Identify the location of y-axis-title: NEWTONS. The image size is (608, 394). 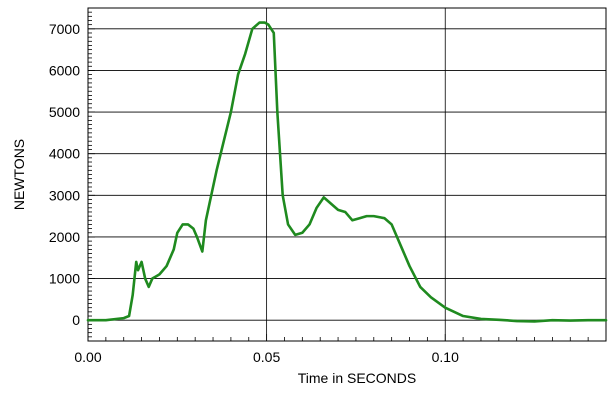
(19, 174).